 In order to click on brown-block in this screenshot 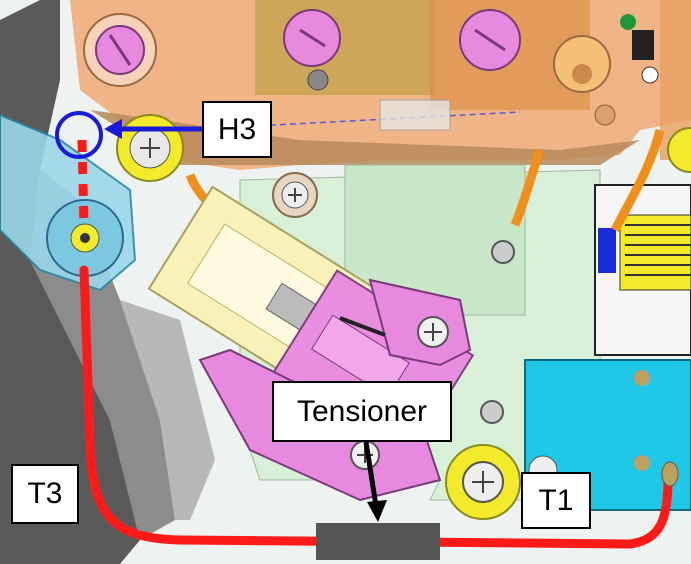, I will do `click(345, 47)`.